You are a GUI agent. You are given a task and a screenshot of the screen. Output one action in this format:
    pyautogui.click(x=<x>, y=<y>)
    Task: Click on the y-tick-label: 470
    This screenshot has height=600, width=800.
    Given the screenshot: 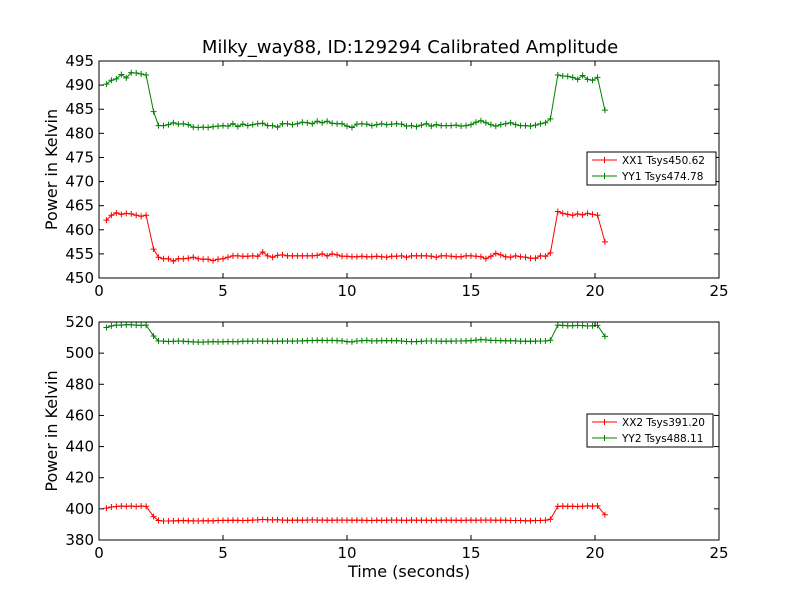 What is the action you would take?
    pyautogui.click(x=79, y=182)
    